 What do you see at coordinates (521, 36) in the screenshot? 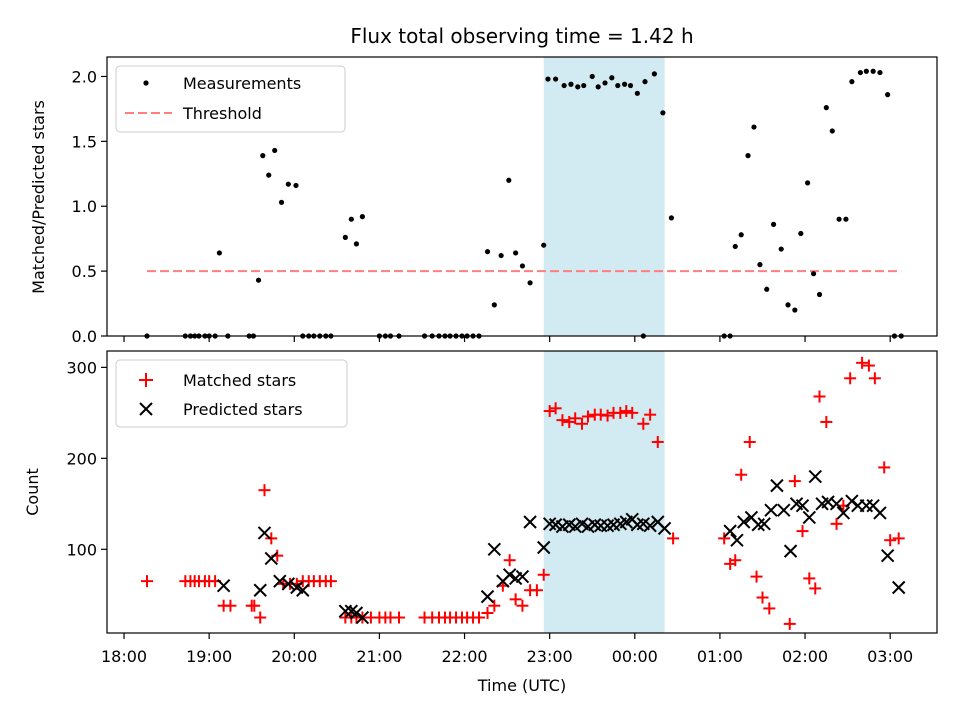
I see `chart-title: Flux total observing time = 1.42 h` at bounding box center [521, 36].